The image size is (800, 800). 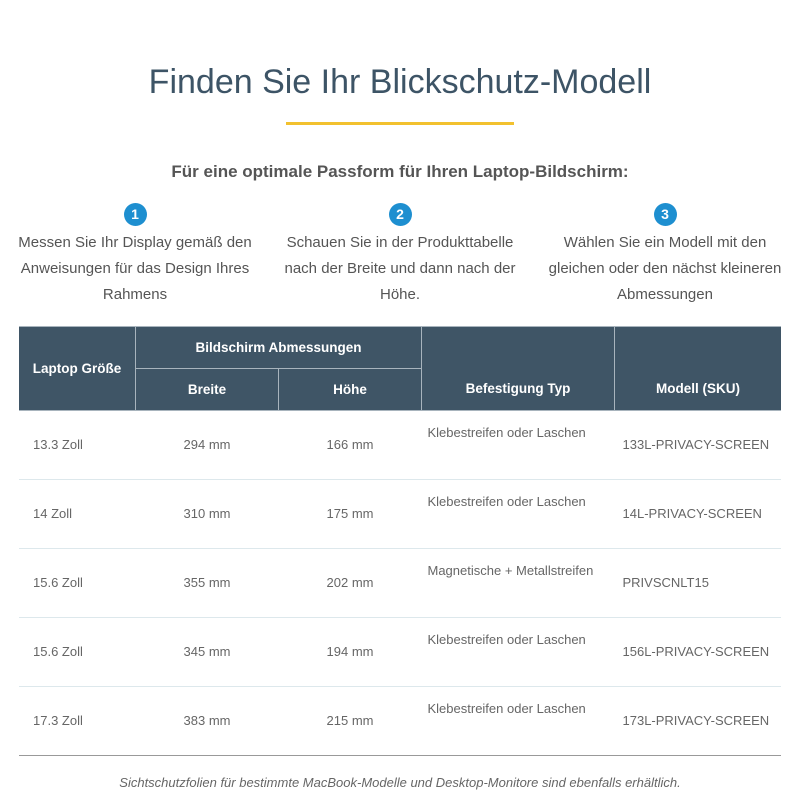 What do you see at coordinates (77, 445) in the screenshot?
I see `cell-size: 13.3 Zoll` at bounding box center [77, 445].